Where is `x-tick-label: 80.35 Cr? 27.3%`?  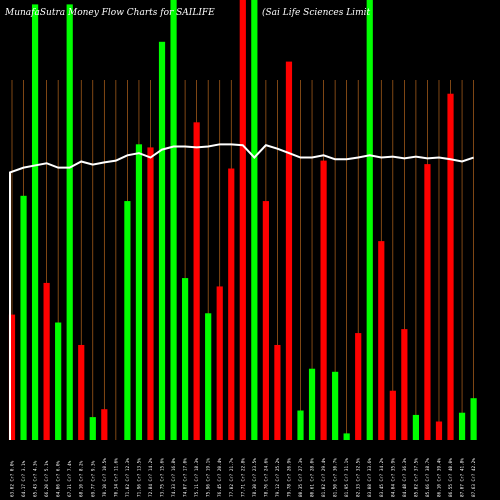
x-tick-label: 80.35 Cr? 27.3% is located at coordinates (301, 477).